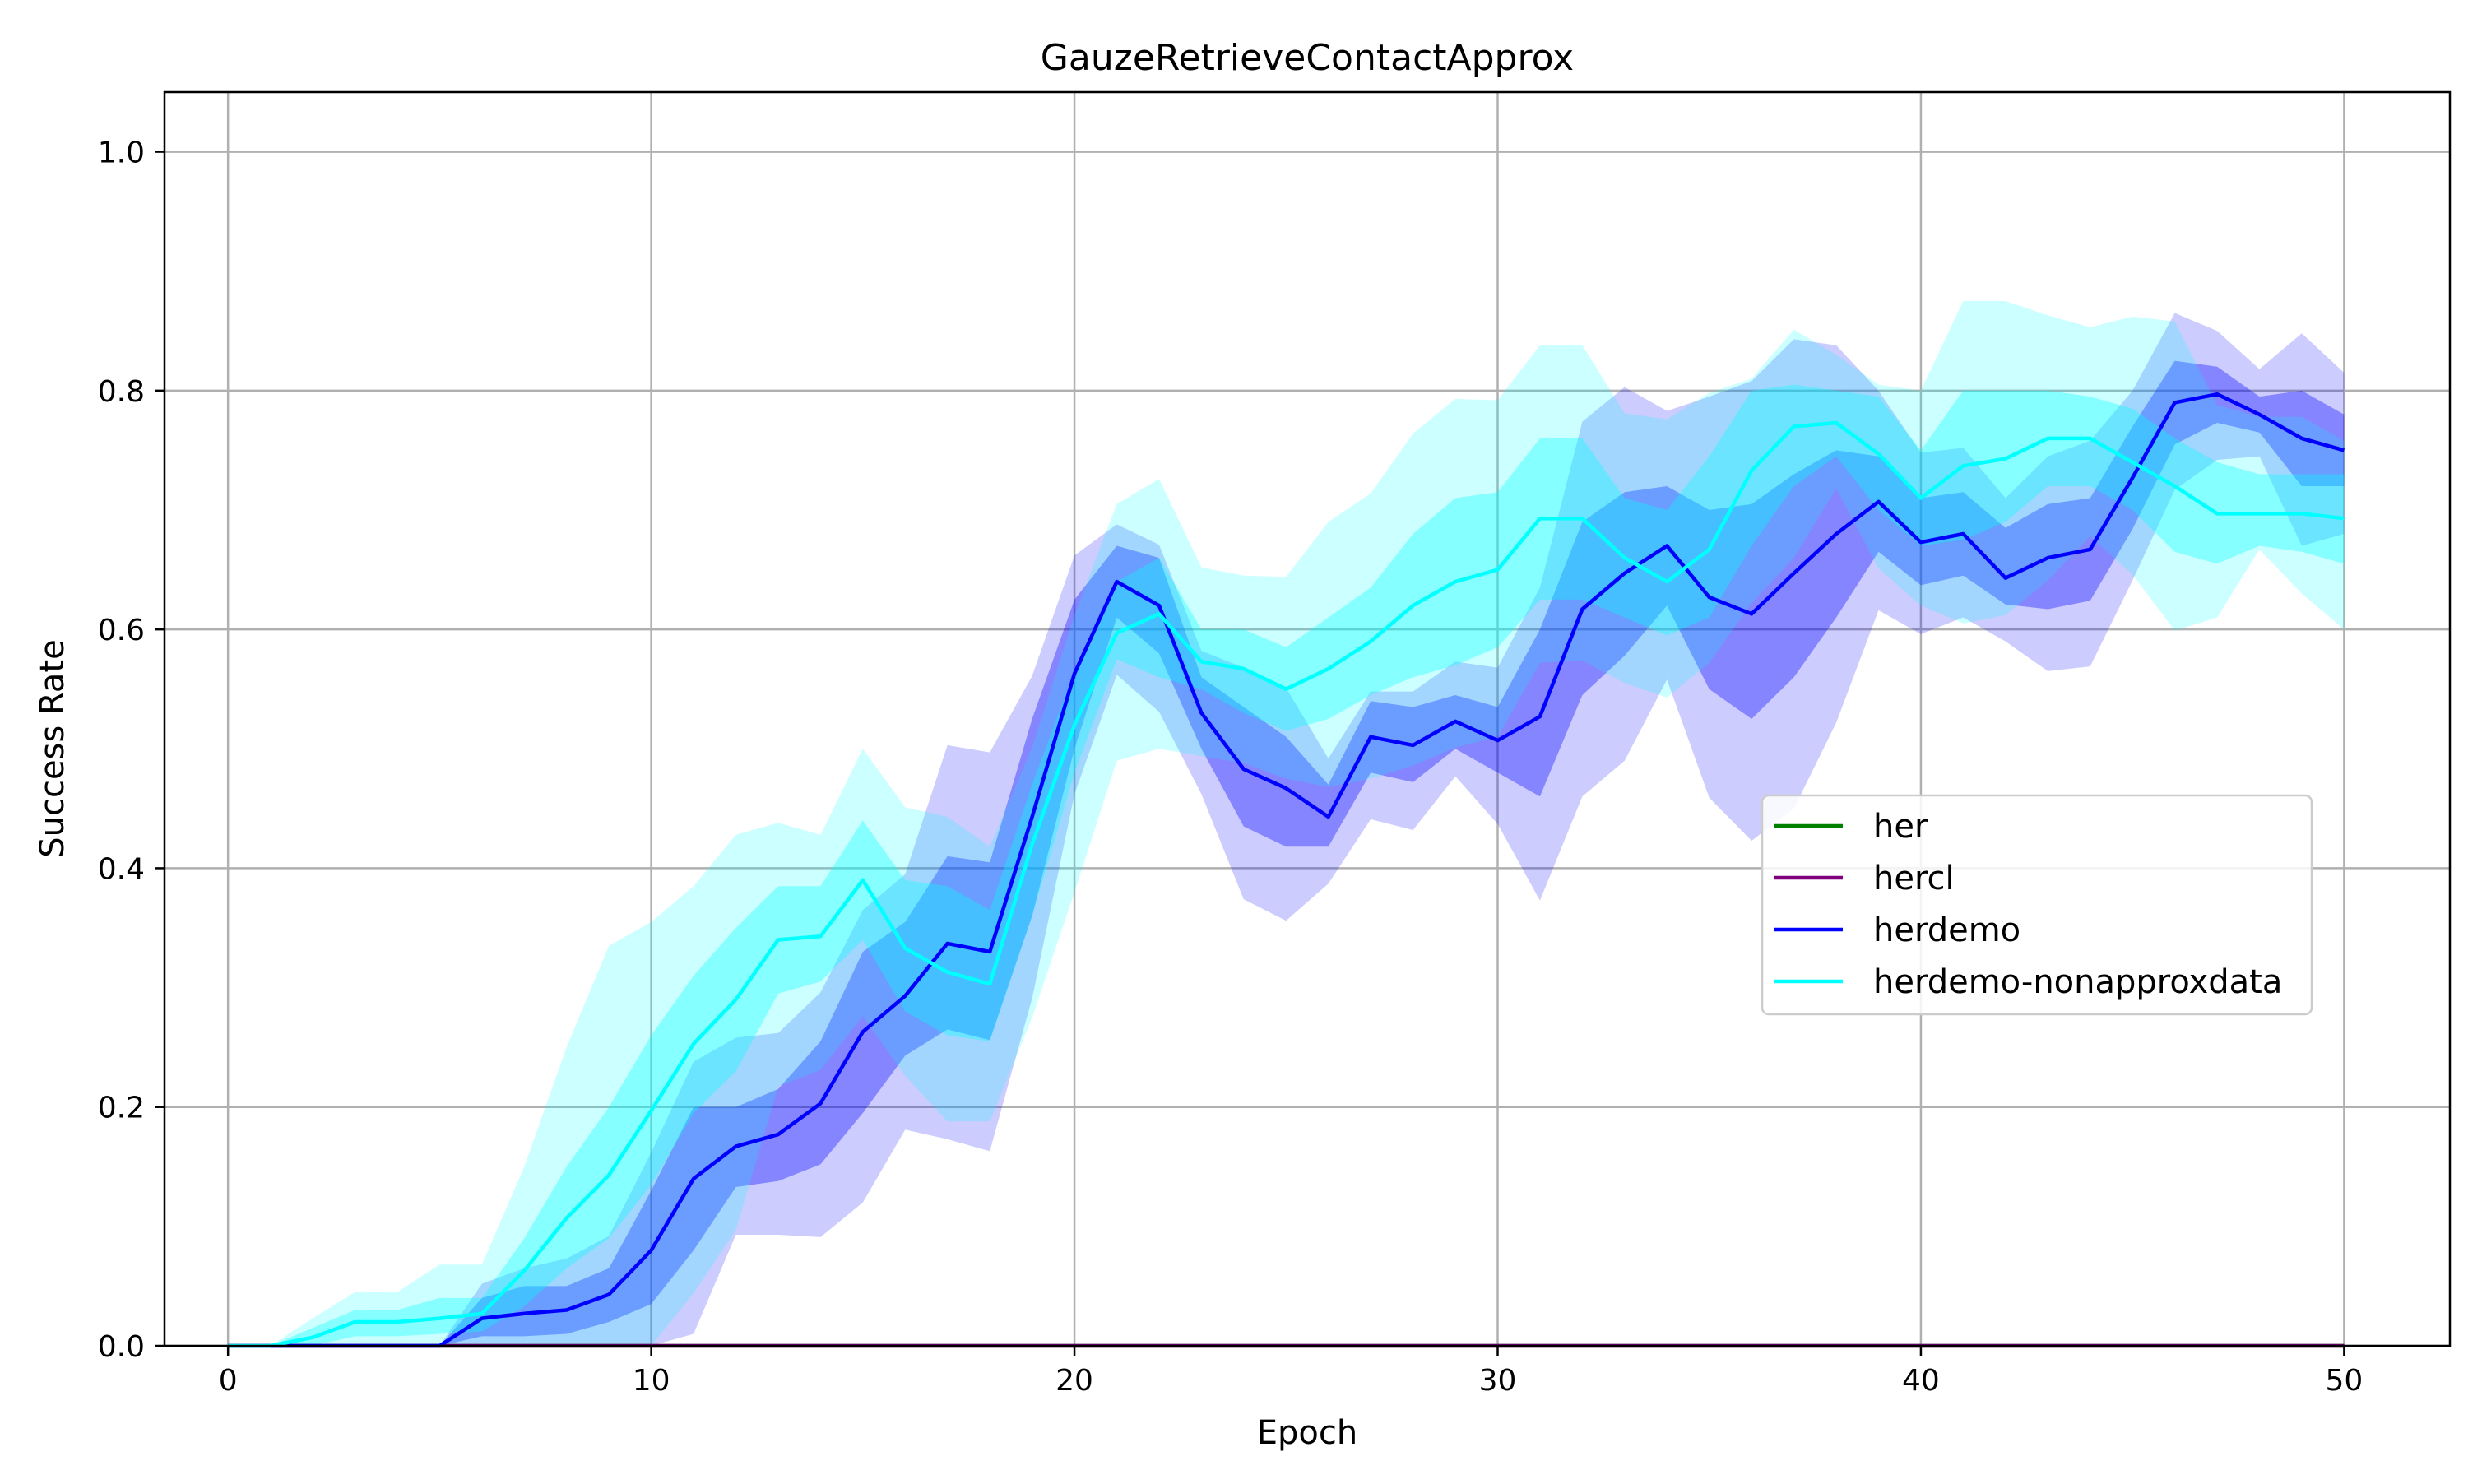 The image size is (2468, 1484). Describe the element at coordinates (121, 869) in the screenshot. I see `y-tick-label: 0.4` at that location.